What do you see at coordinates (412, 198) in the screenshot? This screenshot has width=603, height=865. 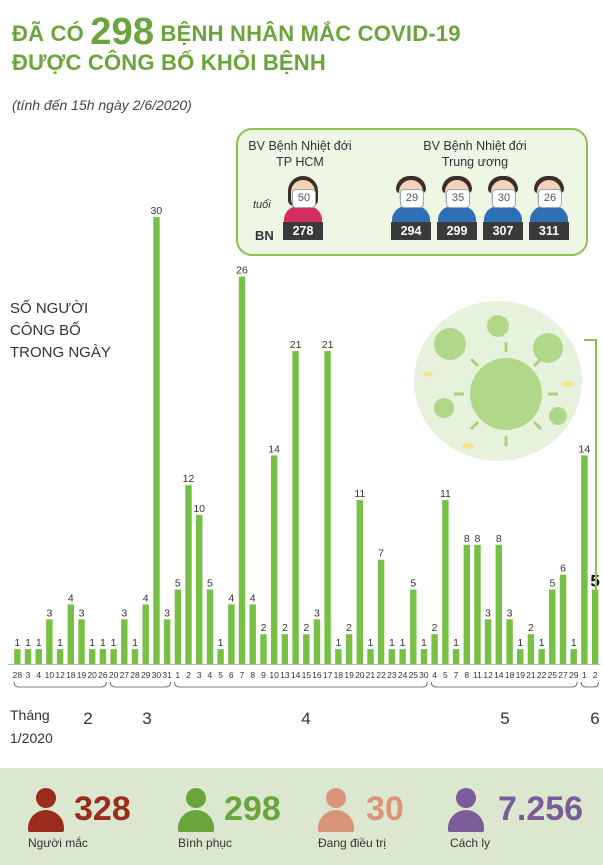 I see `patient-age: 29` at bounding box center [412, 198].